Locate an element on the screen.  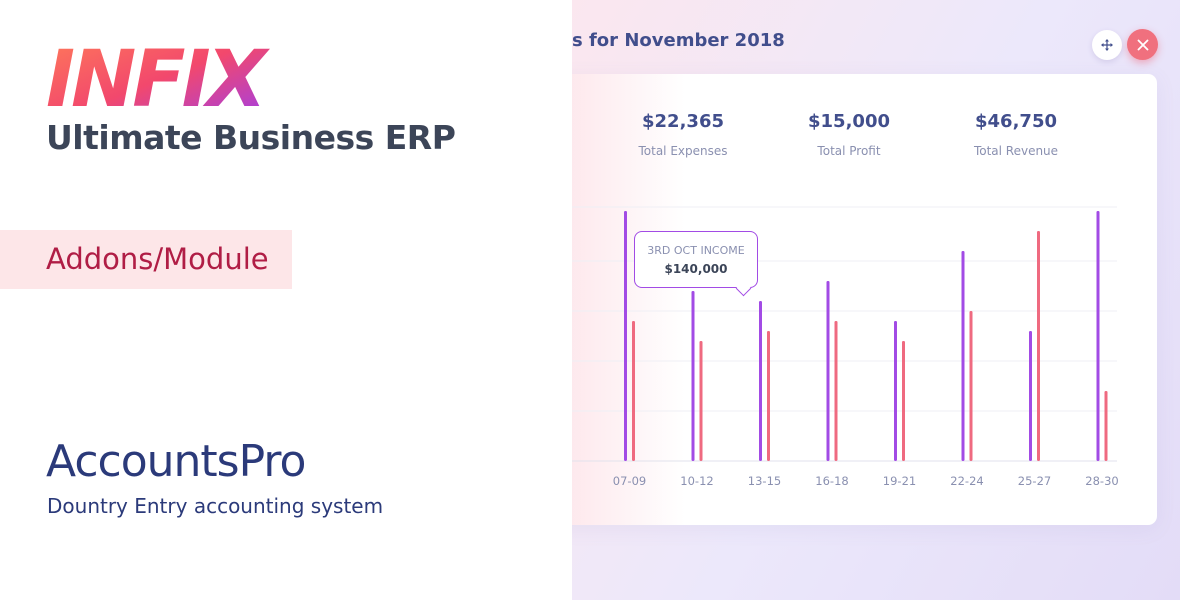
close-button is located at coordinates (1142, 44).